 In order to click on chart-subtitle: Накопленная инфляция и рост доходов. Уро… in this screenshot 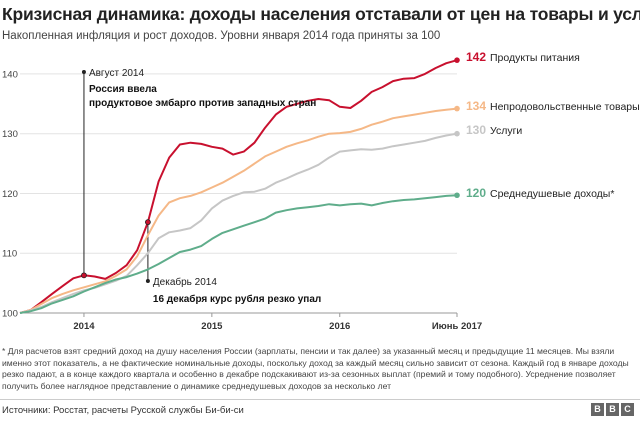, I will do `click(221, 36)`.